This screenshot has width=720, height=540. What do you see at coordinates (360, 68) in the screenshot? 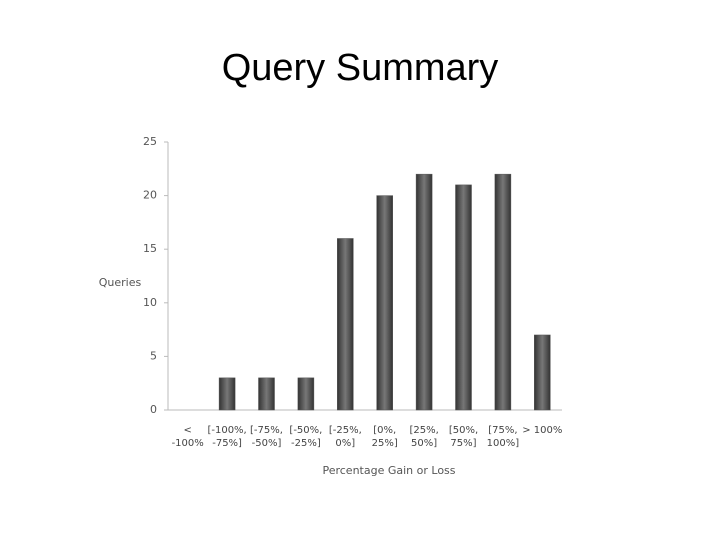
I see `chart-title: Query Summary` at bounding box center [360, 68].